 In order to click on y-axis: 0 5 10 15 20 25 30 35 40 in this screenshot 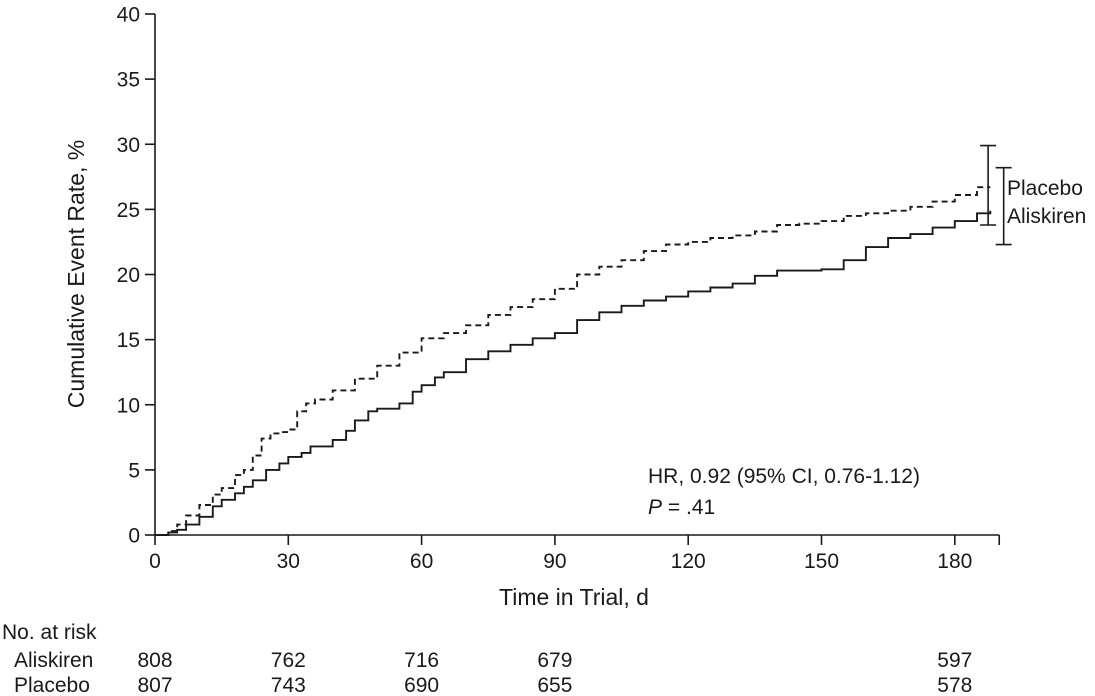, I will do `click(136, 276)`.